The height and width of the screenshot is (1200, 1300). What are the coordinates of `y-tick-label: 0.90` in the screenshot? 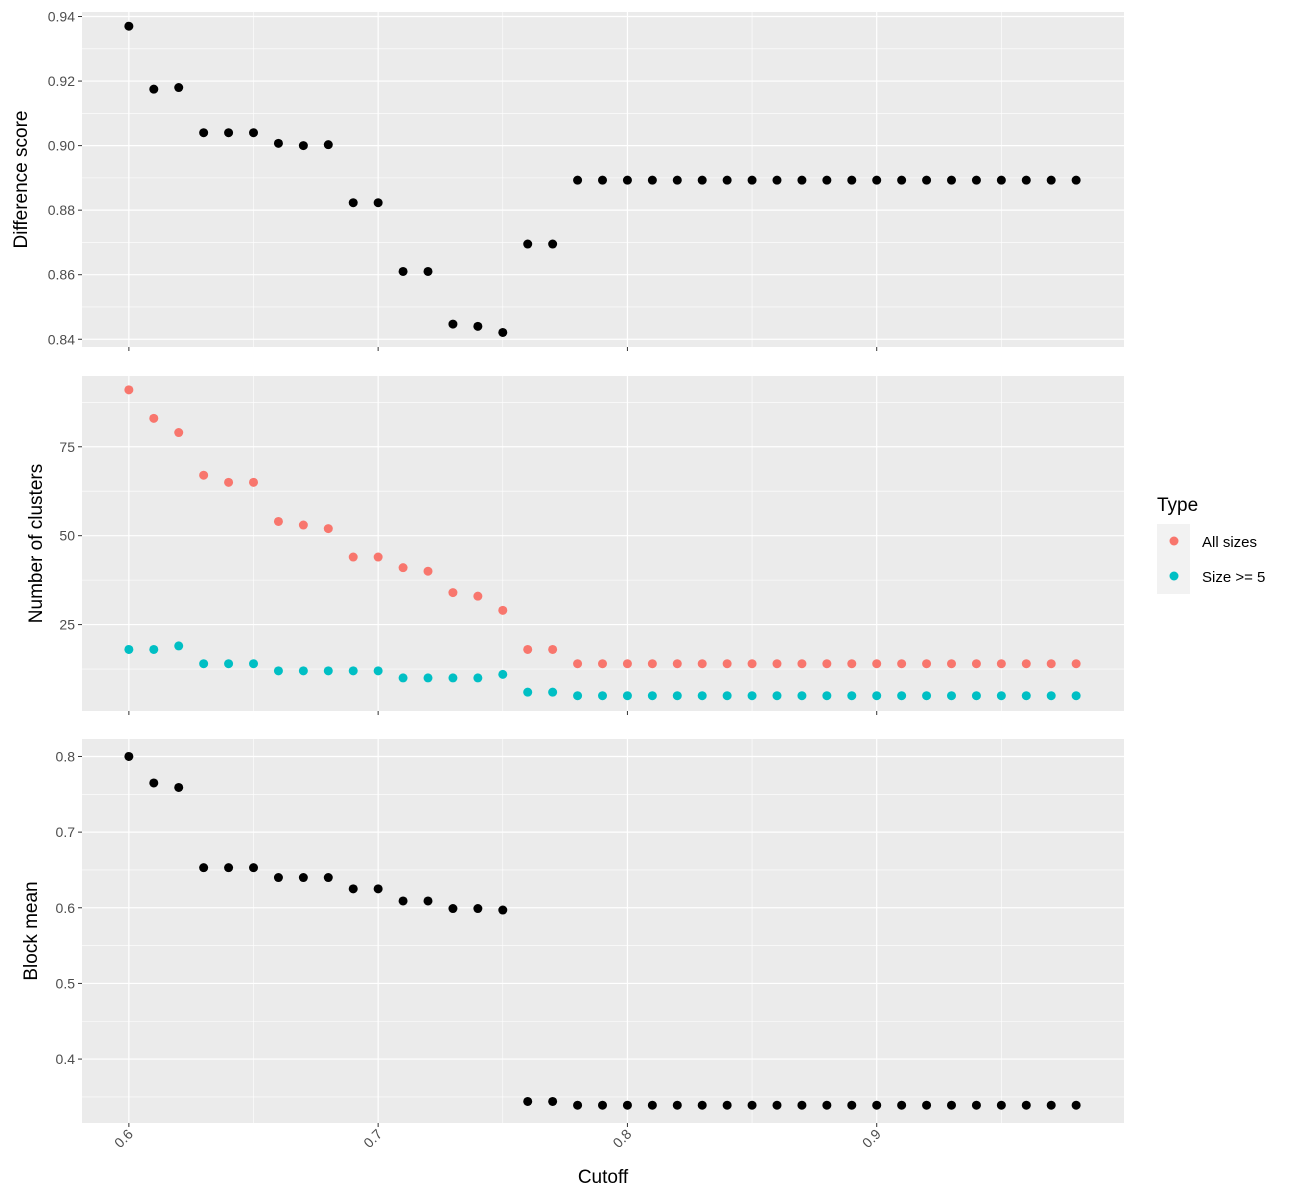 It's located at (61, 146).